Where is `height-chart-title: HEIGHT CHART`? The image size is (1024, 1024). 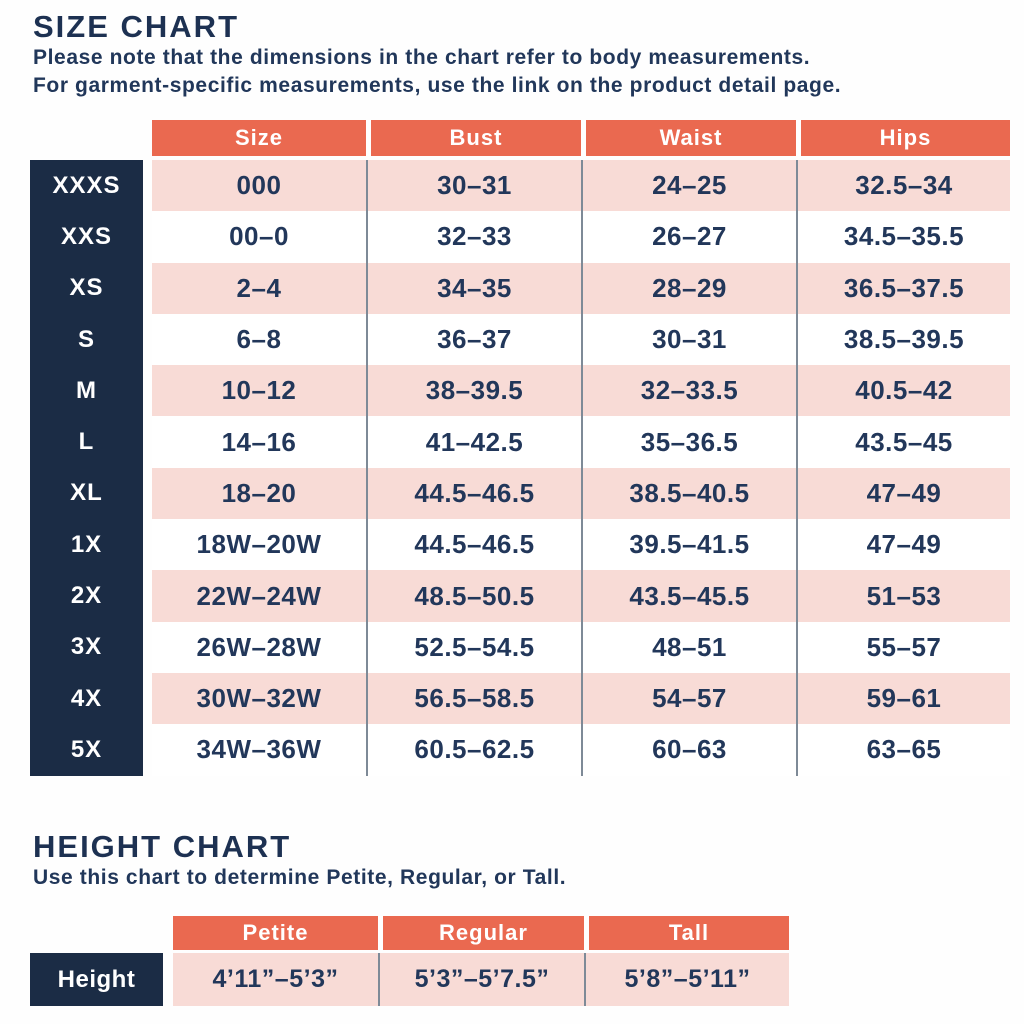
height-chart-title: HEIGHT CHART is located at coordinates (162, 846).